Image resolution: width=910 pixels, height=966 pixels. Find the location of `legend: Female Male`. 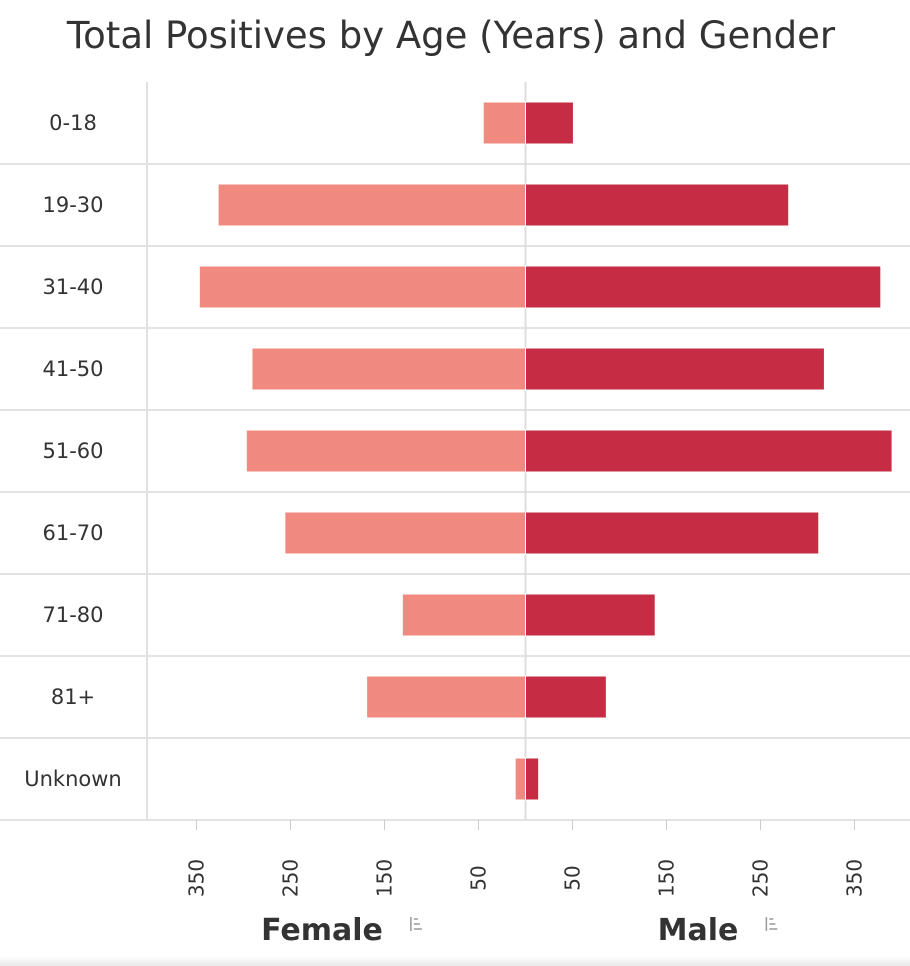

legend: Female Male is located at coordinates (519, 930).